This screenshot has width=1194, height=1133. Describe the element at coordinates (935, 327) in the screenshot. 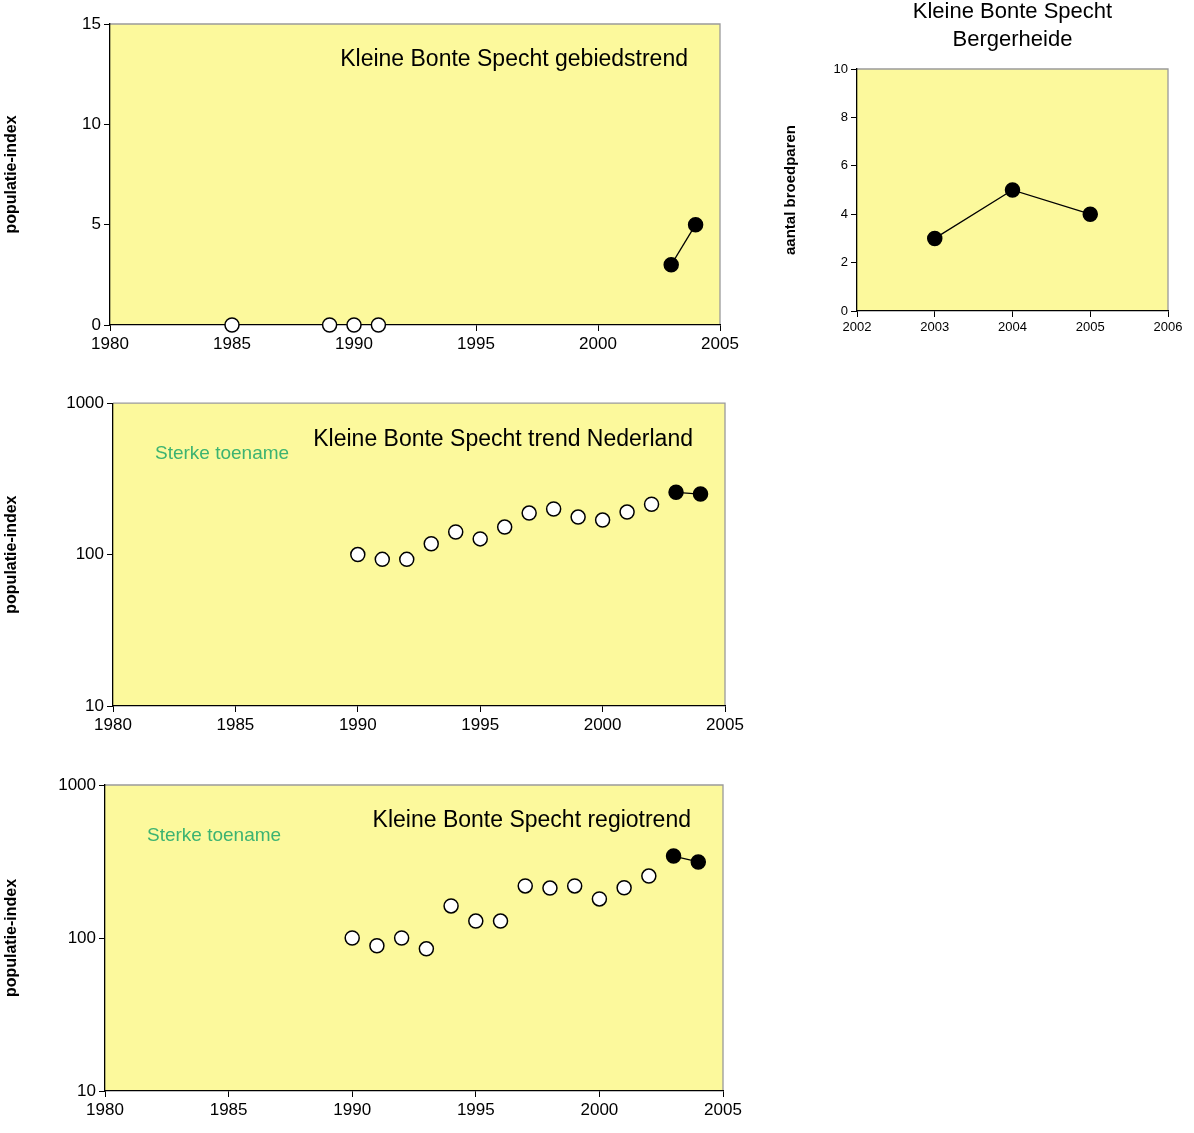

I see `x-tick-label: 2003` at that location.